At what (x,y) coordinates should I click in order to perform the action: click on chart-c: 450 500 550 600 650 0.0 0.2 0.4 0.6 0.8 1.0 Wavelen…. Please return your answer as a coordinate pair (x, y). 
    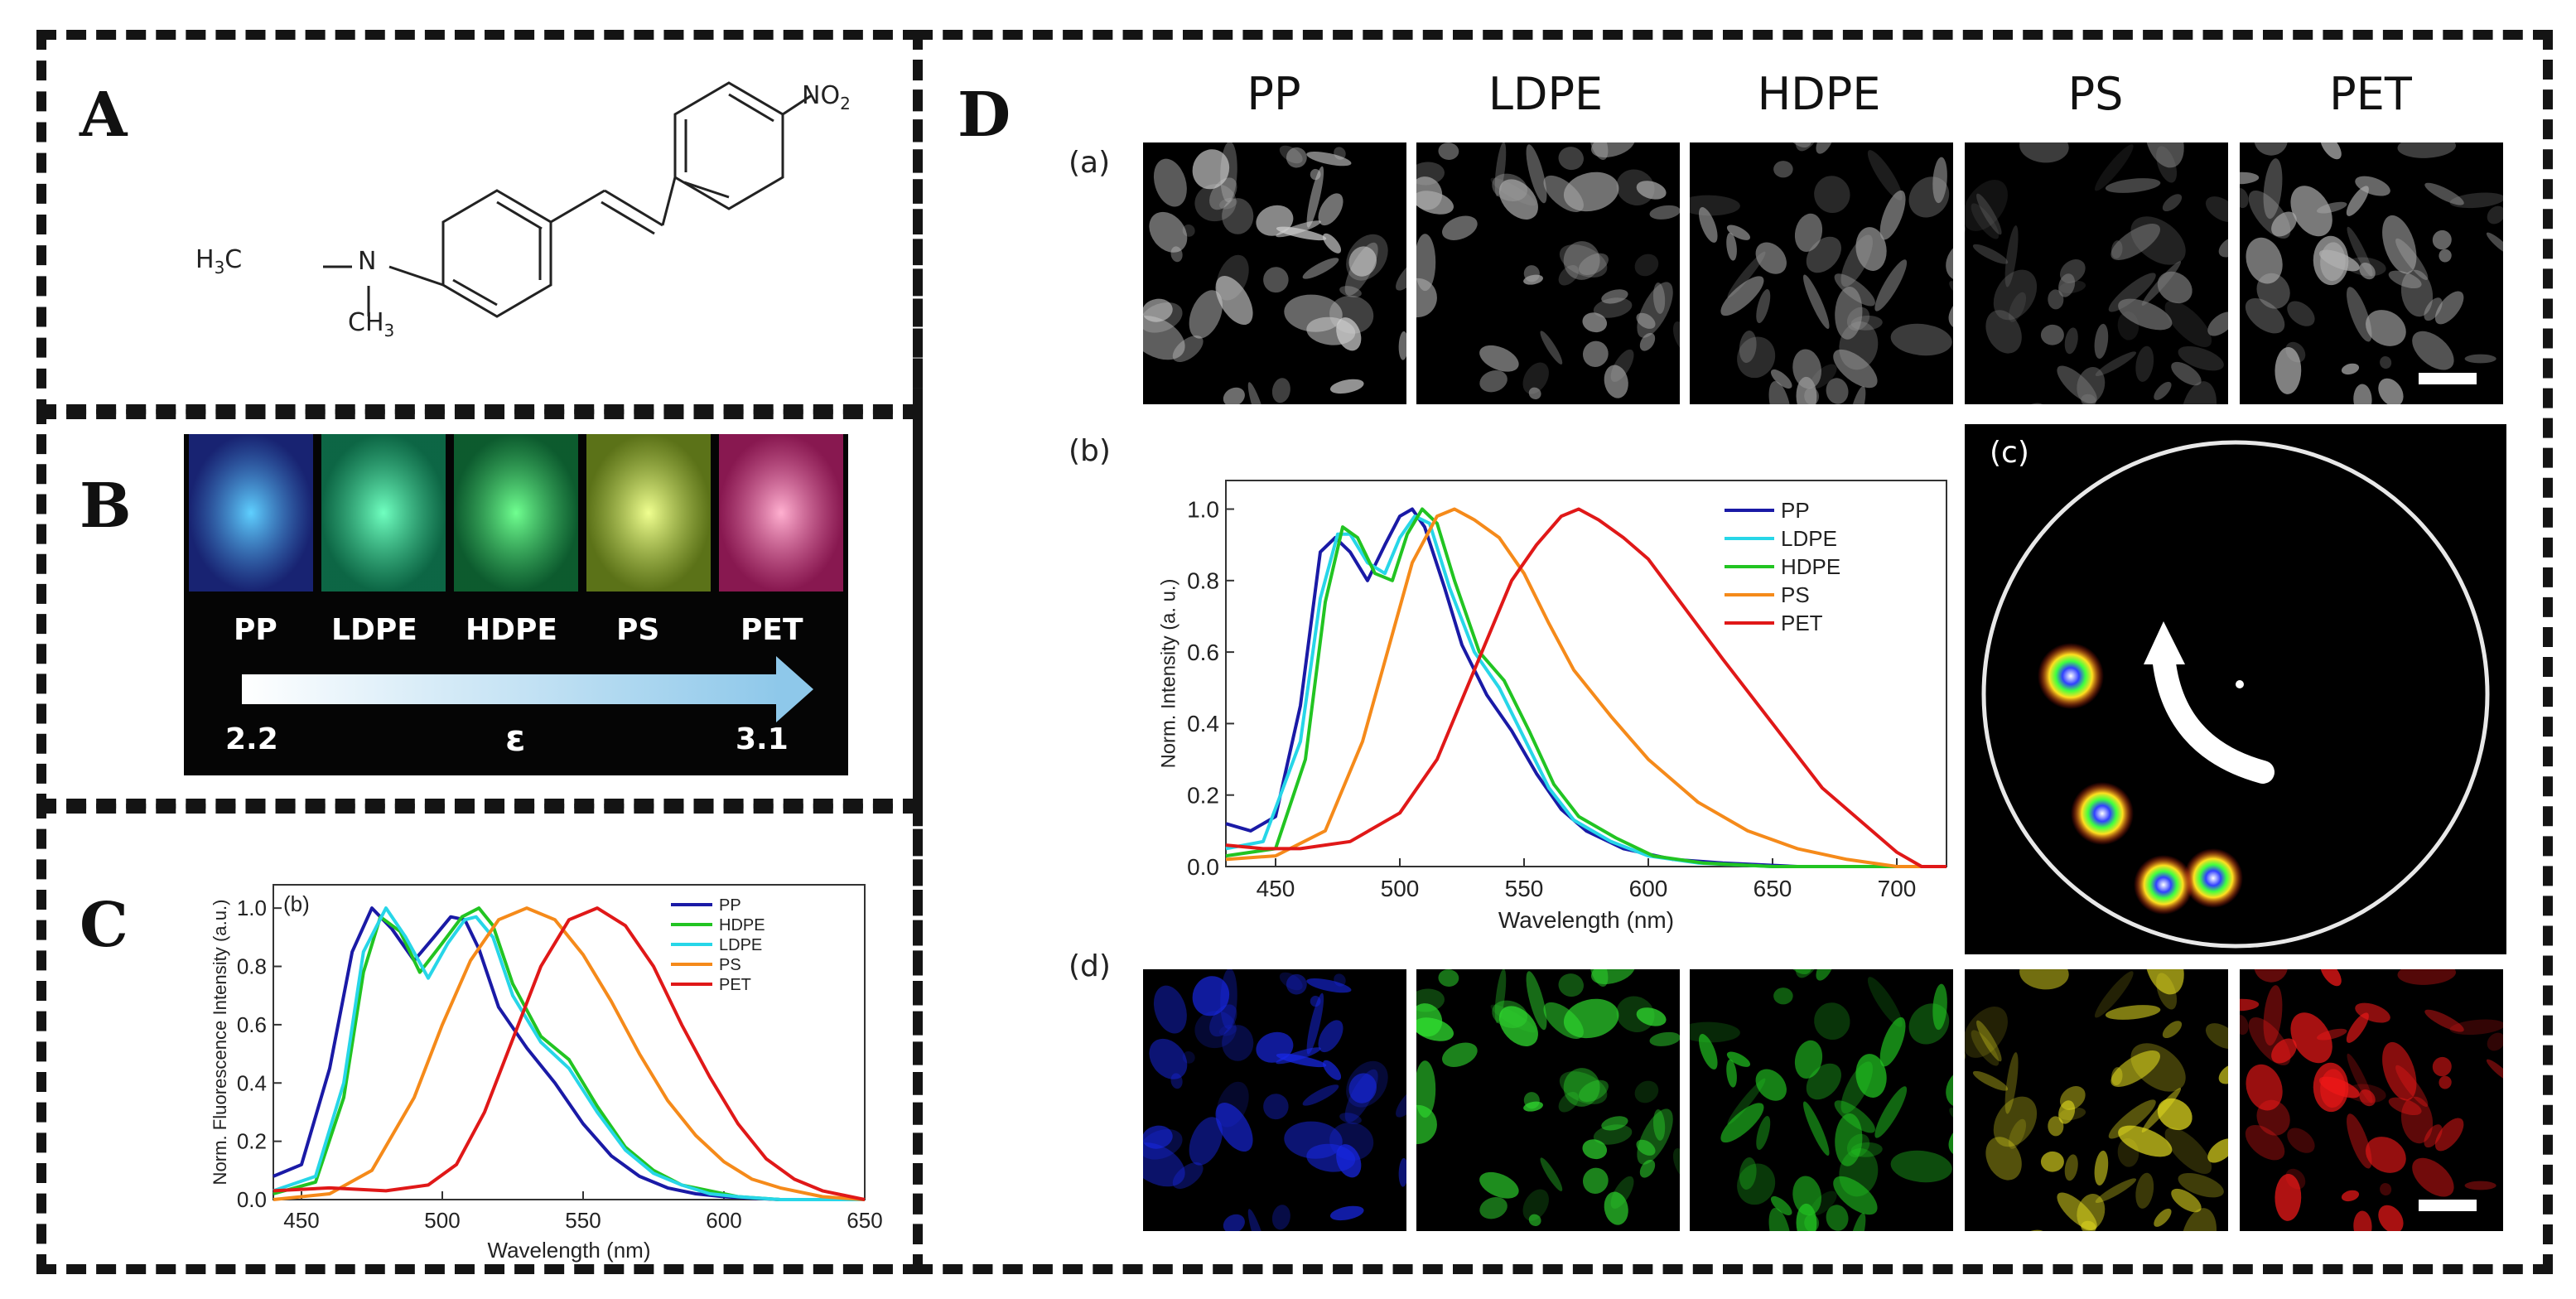
    Looking at the image, I should click on (546, 1073).